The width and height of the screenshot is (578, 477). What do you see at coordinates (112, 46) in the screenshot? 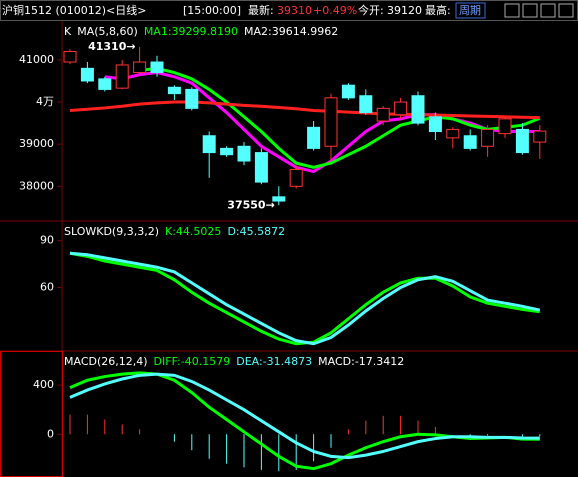
I see `annotation: 41310→` at bounding box center [112, 46].